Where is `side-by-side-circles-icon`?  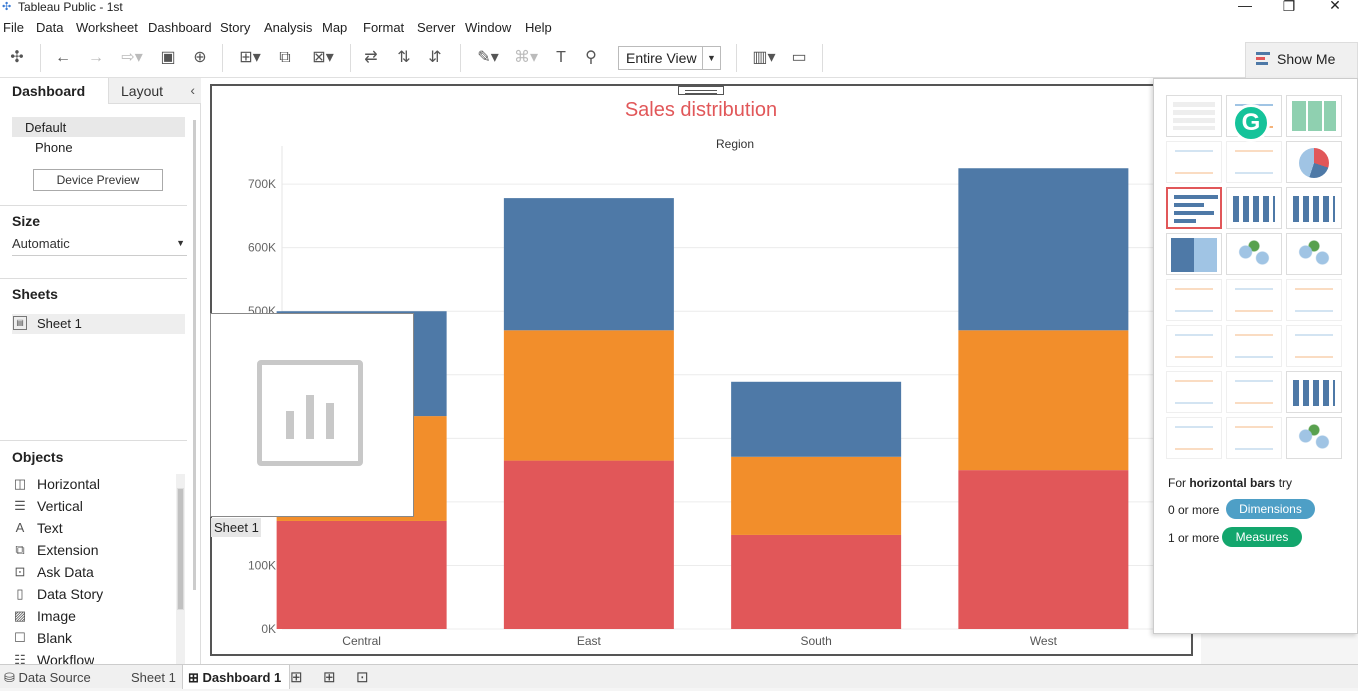
side-by-side-circles-icon is located at coordinates (1314, 254).